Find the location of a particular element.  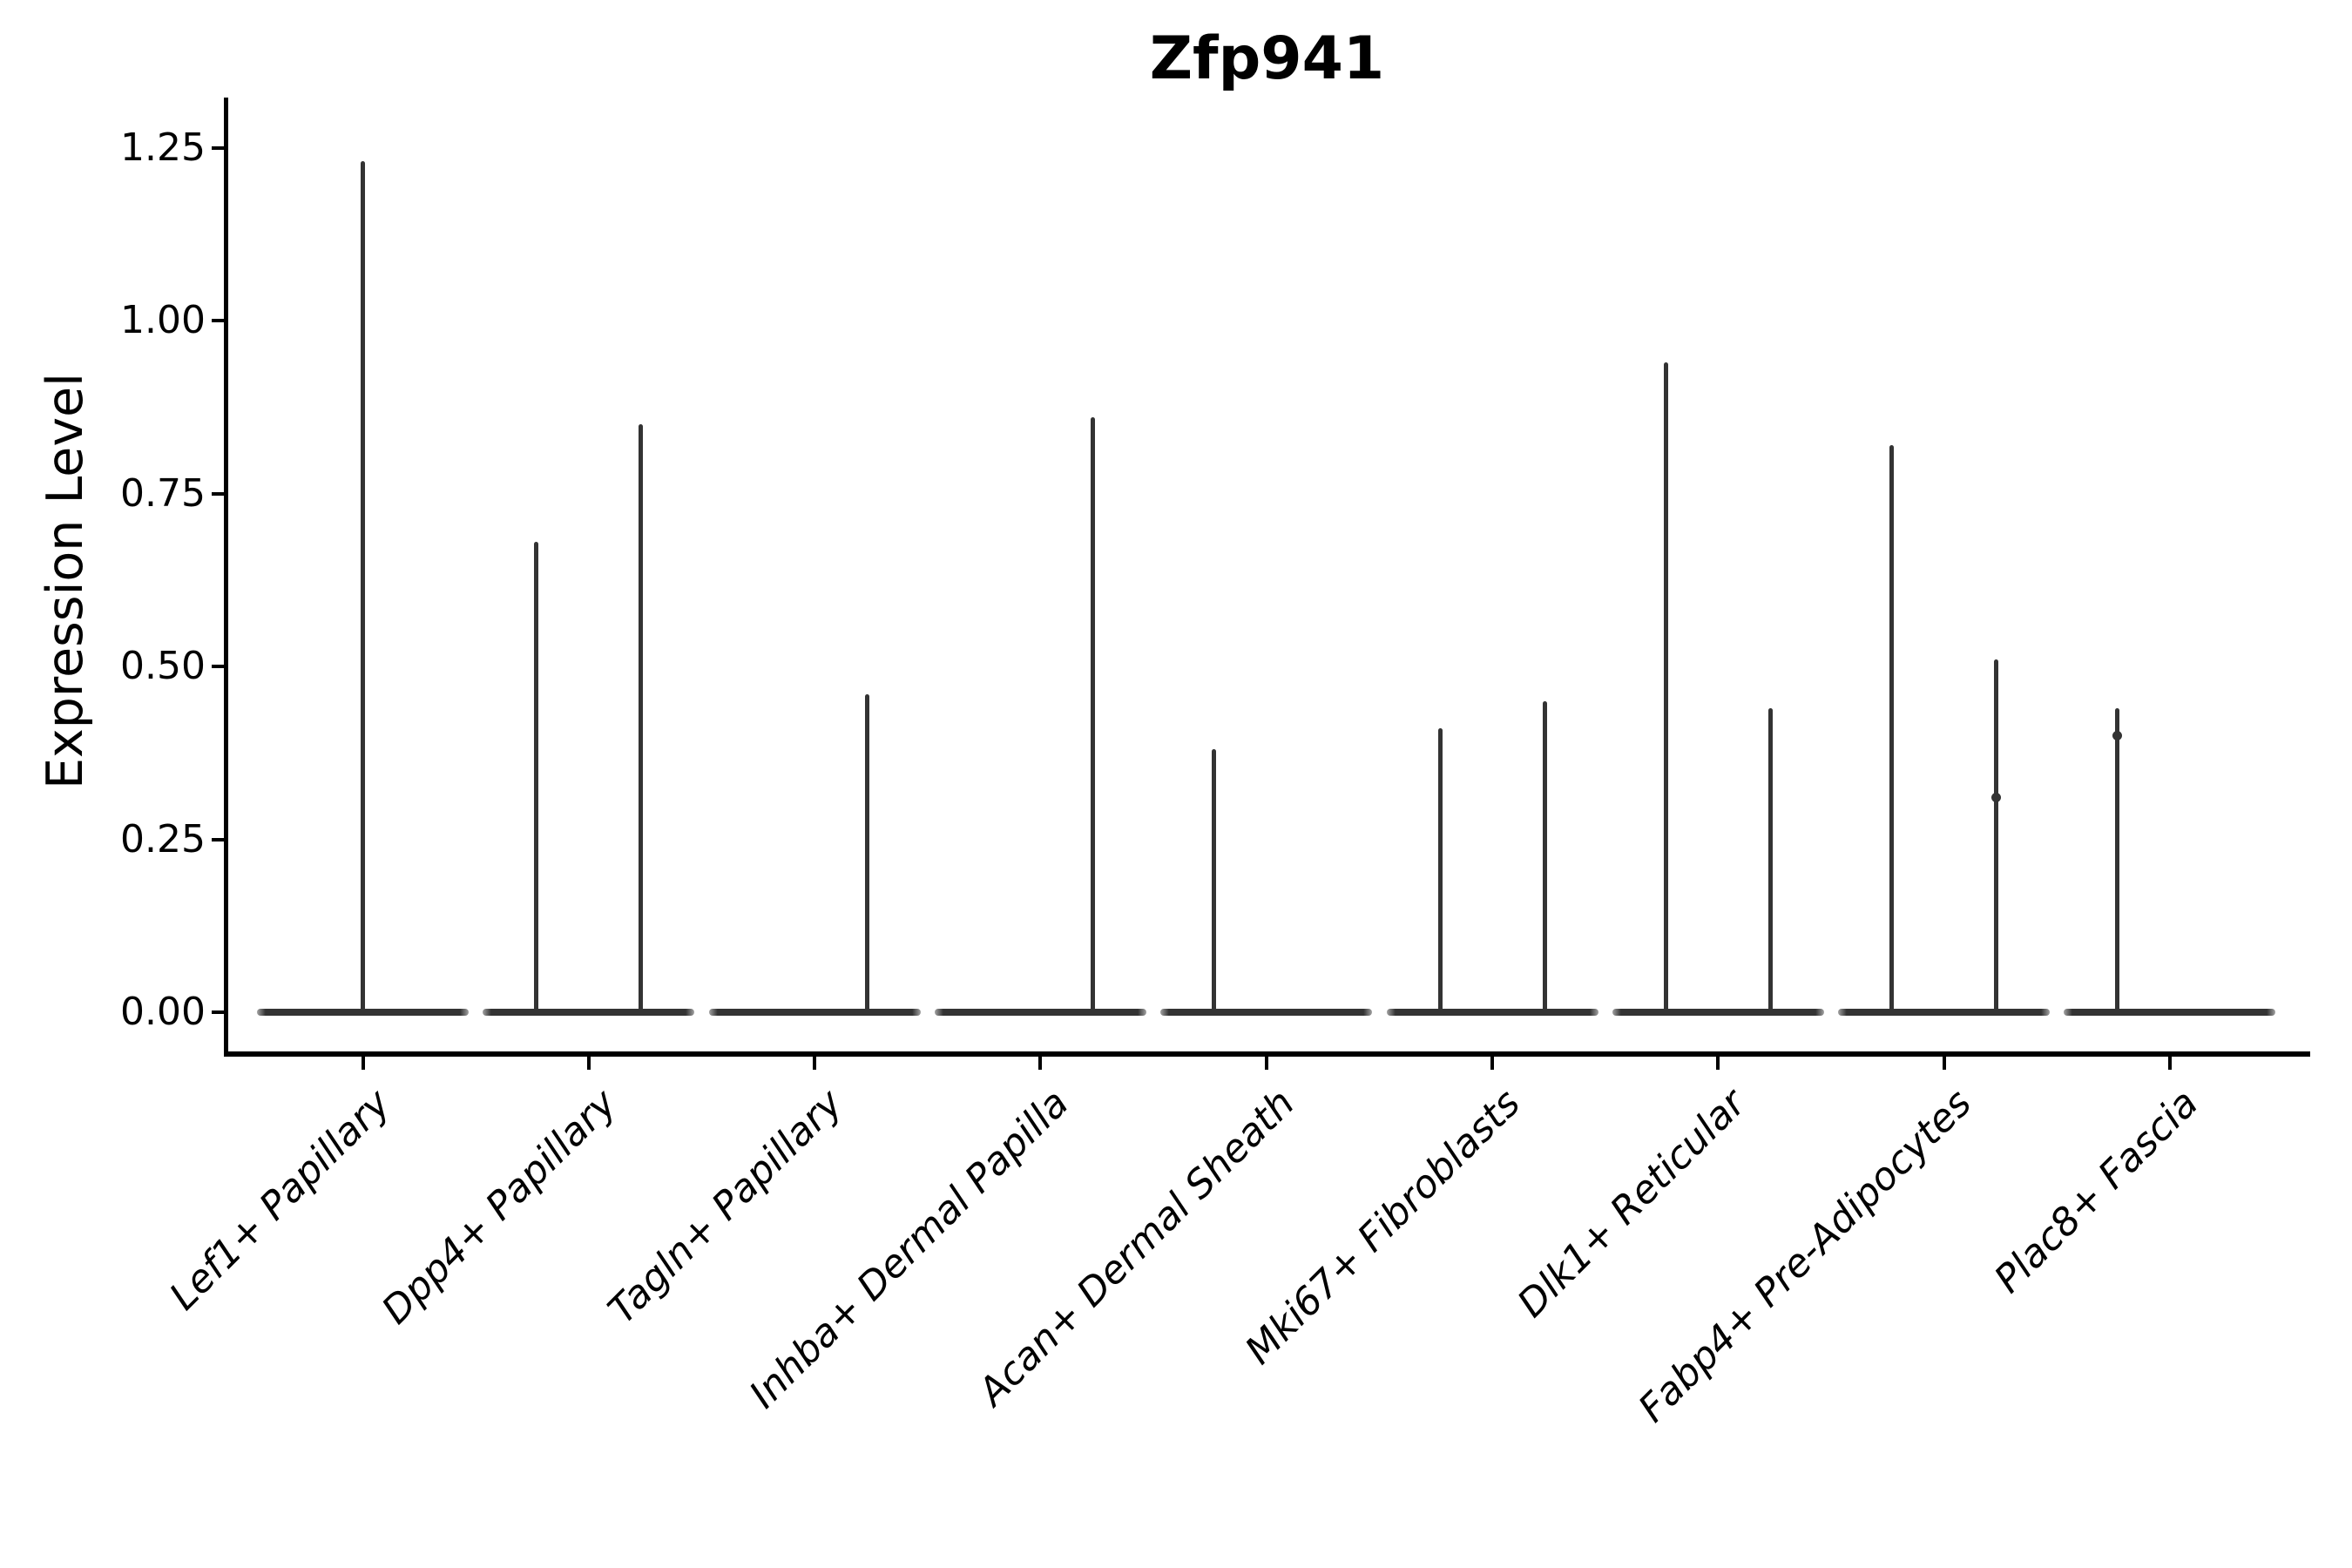

y-tick-label: 1.25 is located at coordinates (163, 147).